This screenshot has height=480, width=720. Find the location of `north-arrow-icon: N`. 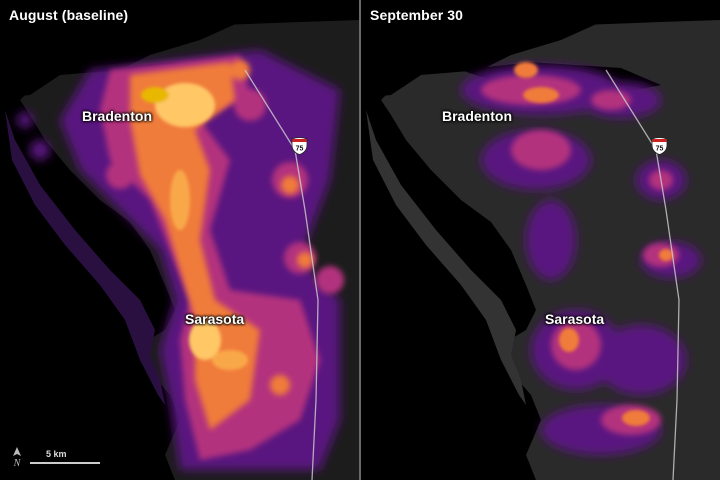

north-arrow-icon: N is located at coordinates (17, 457).